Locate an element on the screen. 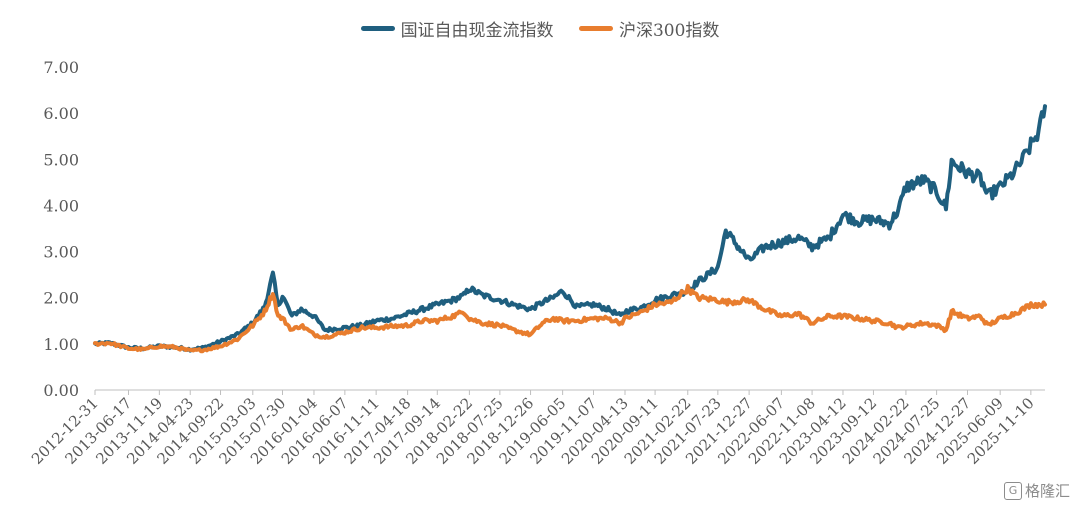 The image size is (1080, 507). chart-legend: 国证自由现金流指数 沪深300指数 is located at coordinates (540, 28).